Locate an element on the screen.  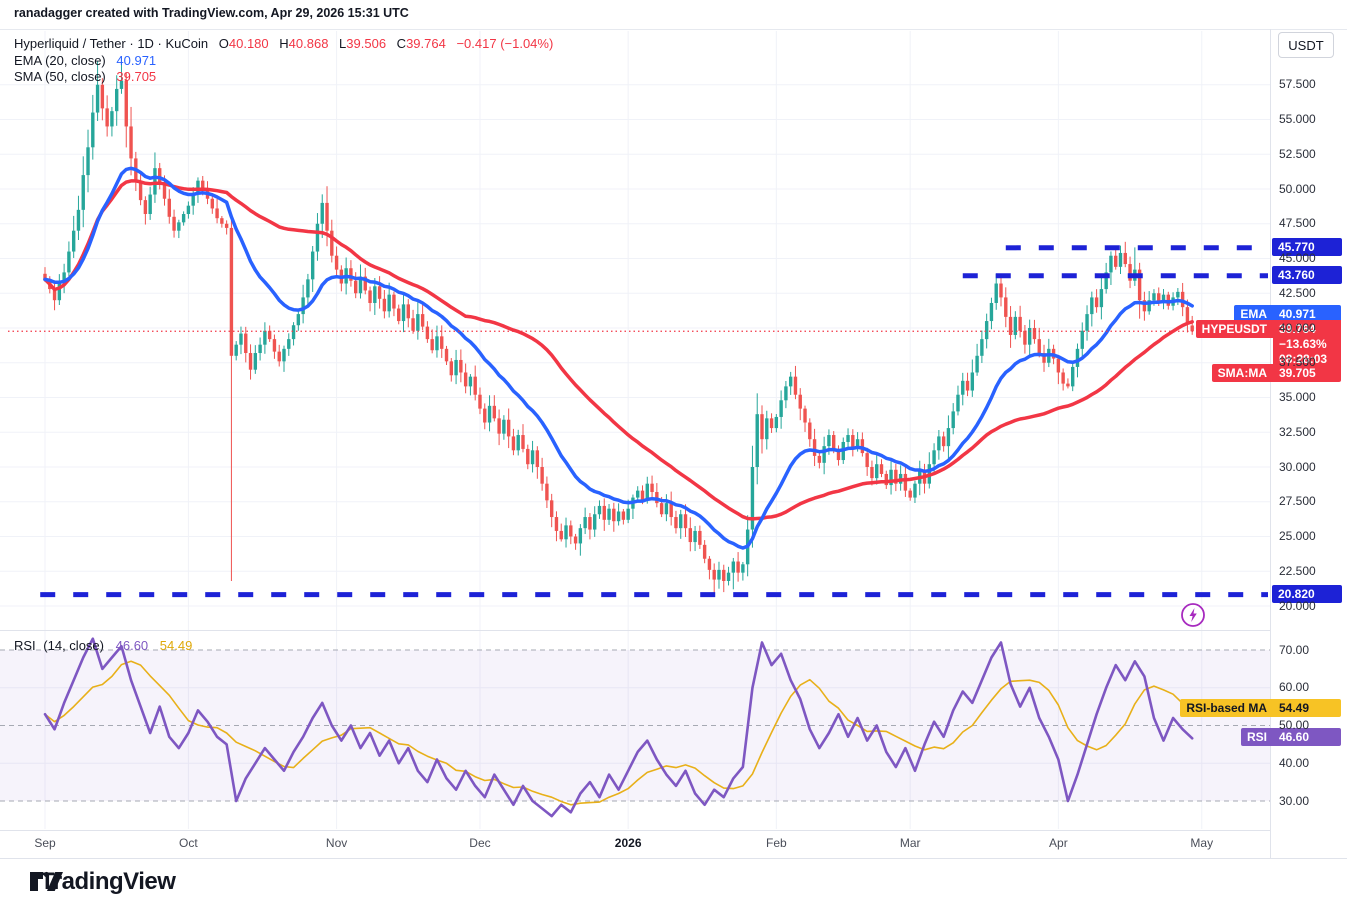
ohlc-open-value: 40.180 is located at coordinates (248, 43).